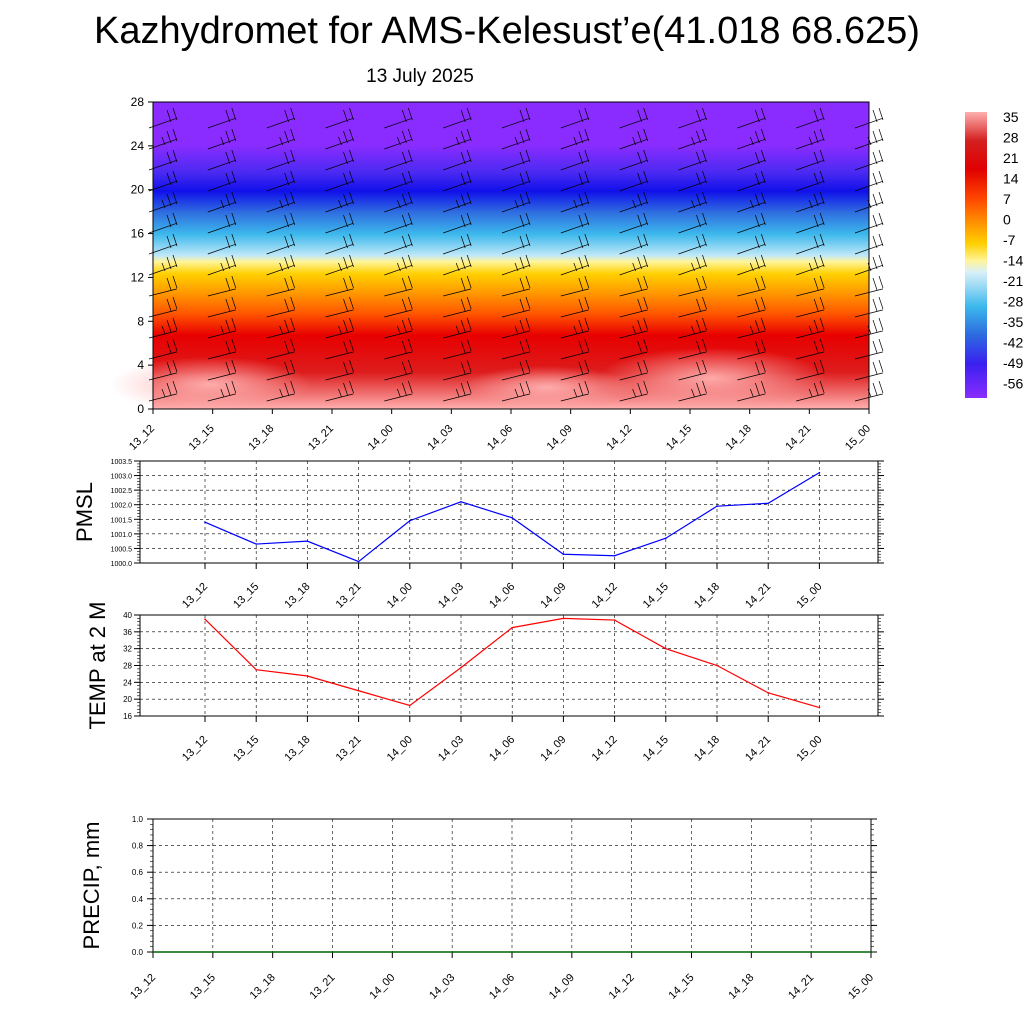 This screenshot has width=1024, height=1024. What do you see at coordinates (122, 520) in the screenshot?
I see `y-tick-label: 1001.5` at bounding box center [122, 520].